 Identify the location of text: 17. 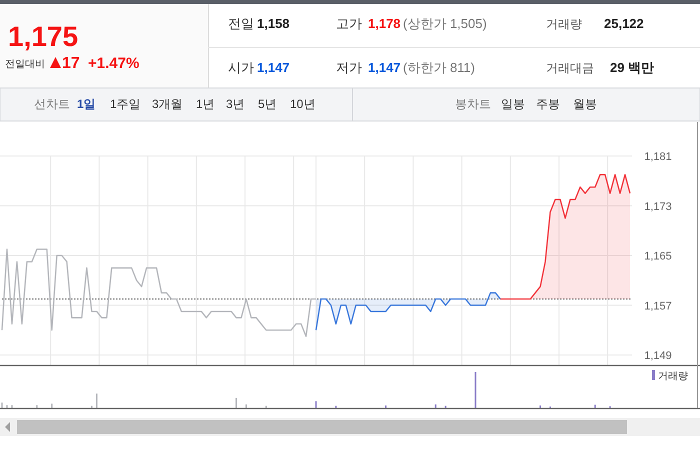
(71, 63).